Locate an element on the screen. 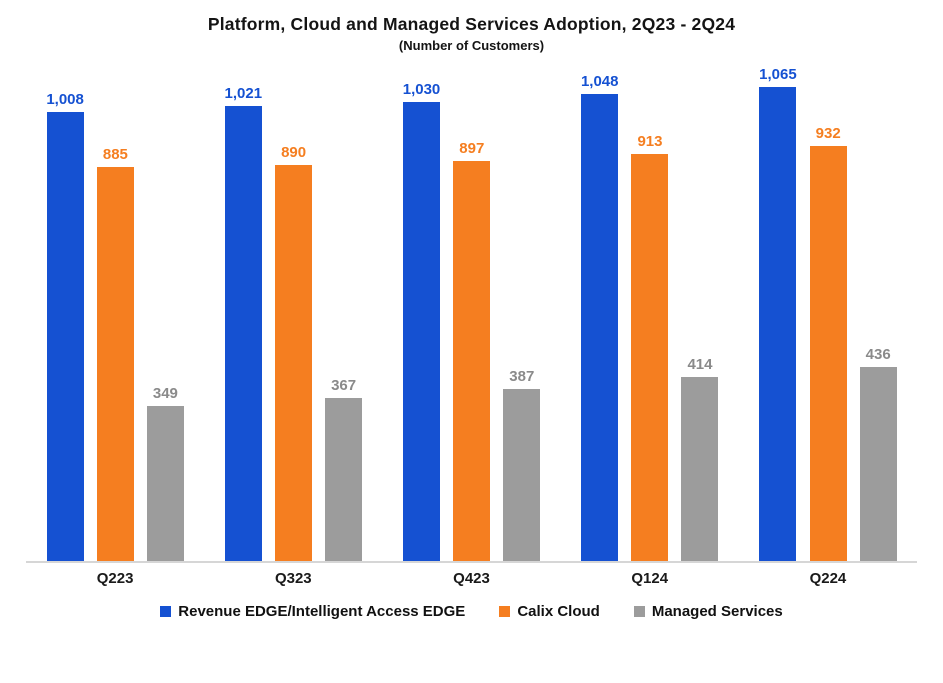 The image size is (943, 683). bar-value-label: 890 is located at coordinates (294, 152).